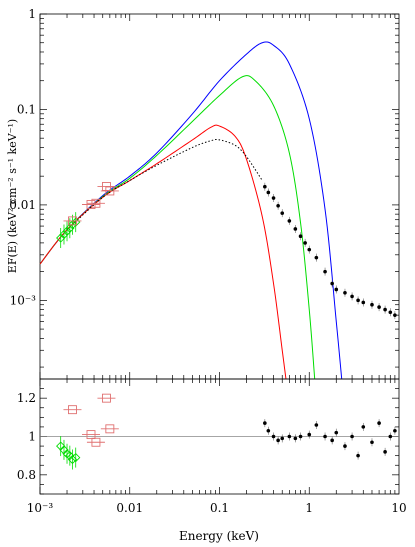 The width and height of the screenshot is (415, 547). What do you see at coordinates (22, 205) in the screenshot?
I see `y-tick-label: 0.01` at bounding box center [22, 205].